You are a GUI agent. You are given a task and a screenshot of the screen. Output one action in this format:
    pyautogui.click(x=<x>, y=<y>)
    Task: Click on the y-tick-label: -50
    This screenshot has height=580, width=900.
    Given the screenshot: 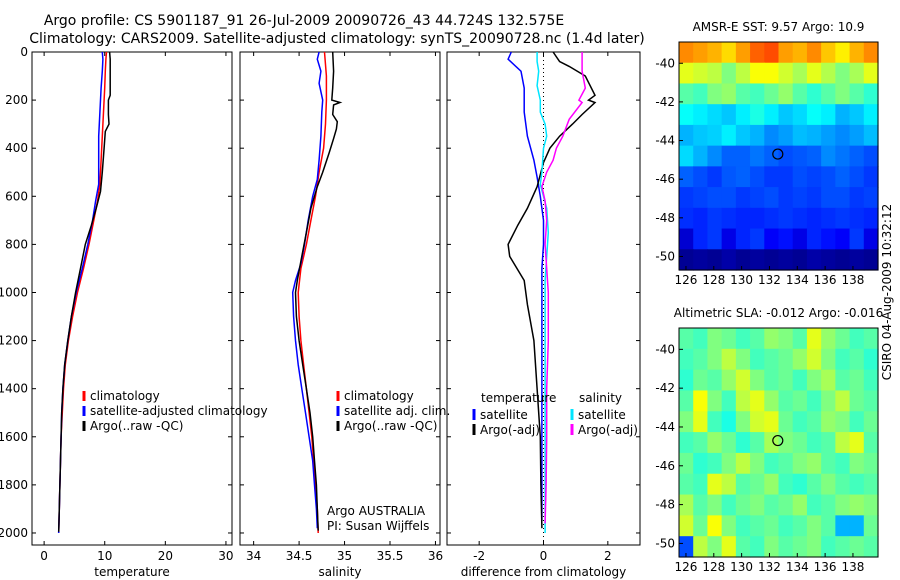 What is the action you would take?
    pyautogui.click(x=665, y=256)
    